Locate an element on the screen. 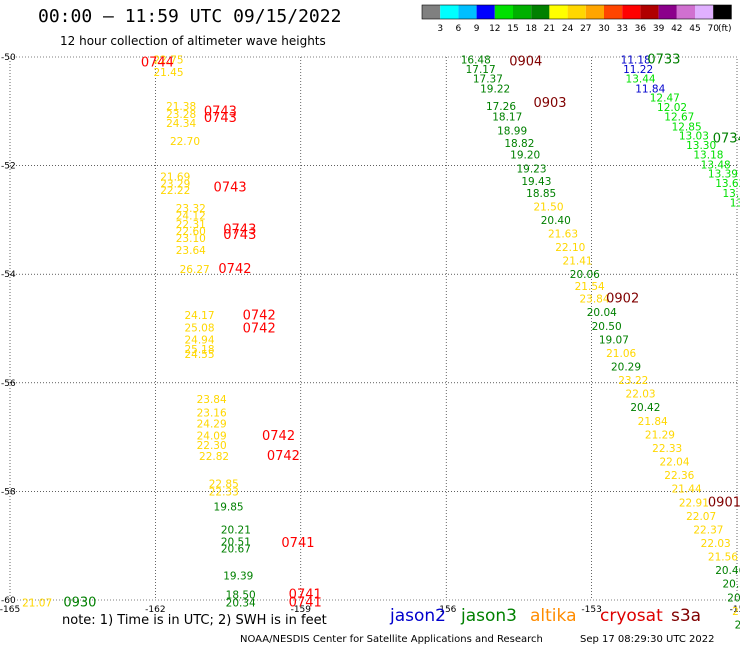 This screenshot has width=740, height=650. legend-entry-jason2: jason2 is located at coordinates (418, 616).